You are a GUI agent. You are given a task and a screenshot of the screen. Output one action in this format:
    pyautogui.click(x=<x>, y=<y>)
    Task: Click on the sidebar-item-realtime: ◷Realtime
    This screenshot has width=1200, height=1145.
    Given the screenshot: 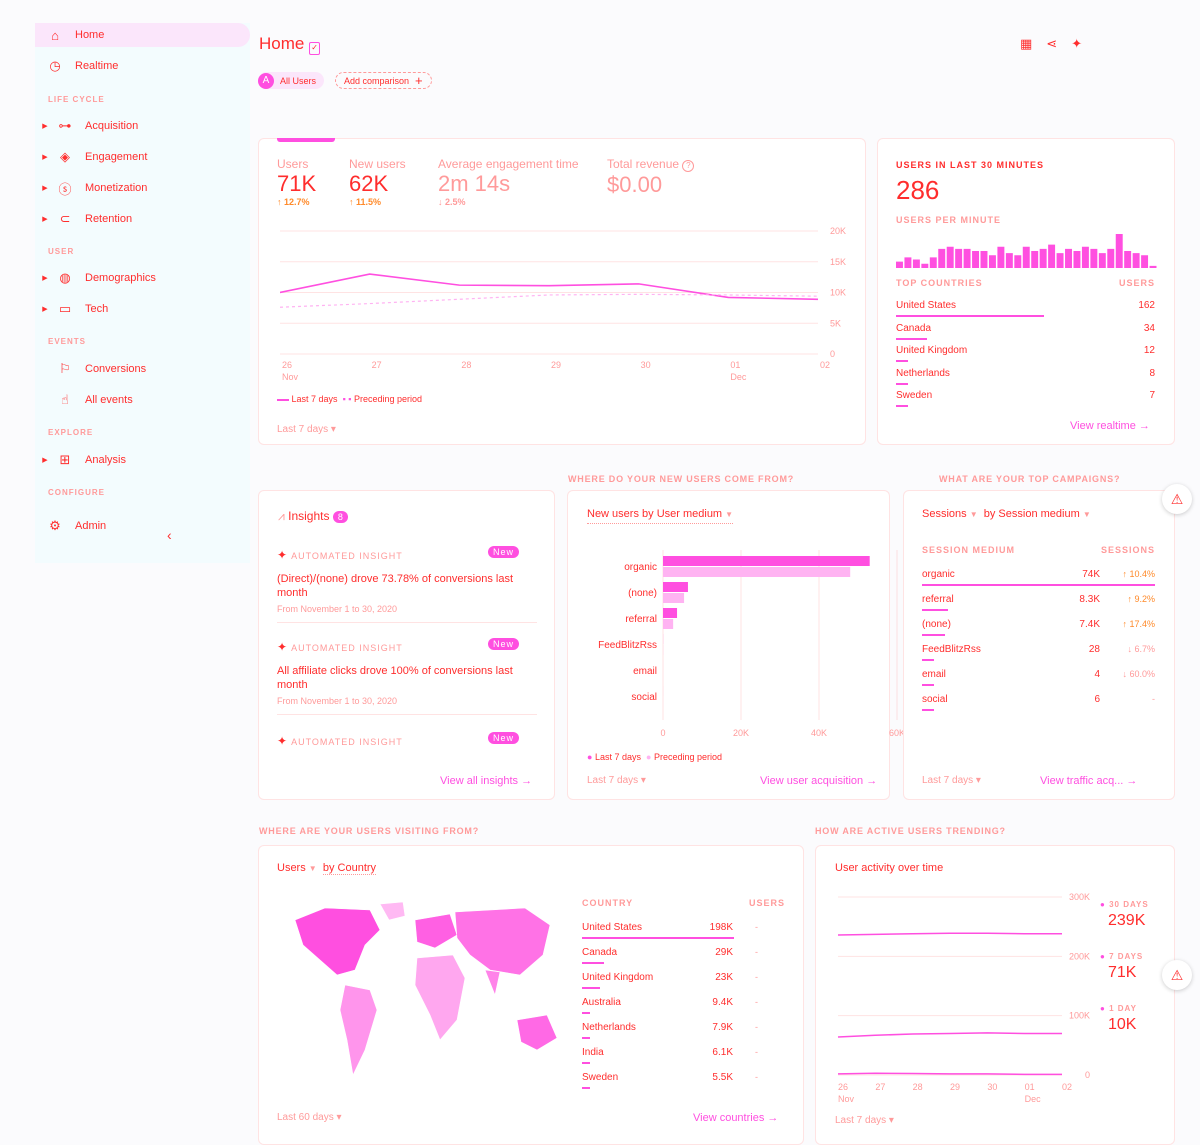 What is the action you would take?
    pyautogui.click(x=81, y=66)
    